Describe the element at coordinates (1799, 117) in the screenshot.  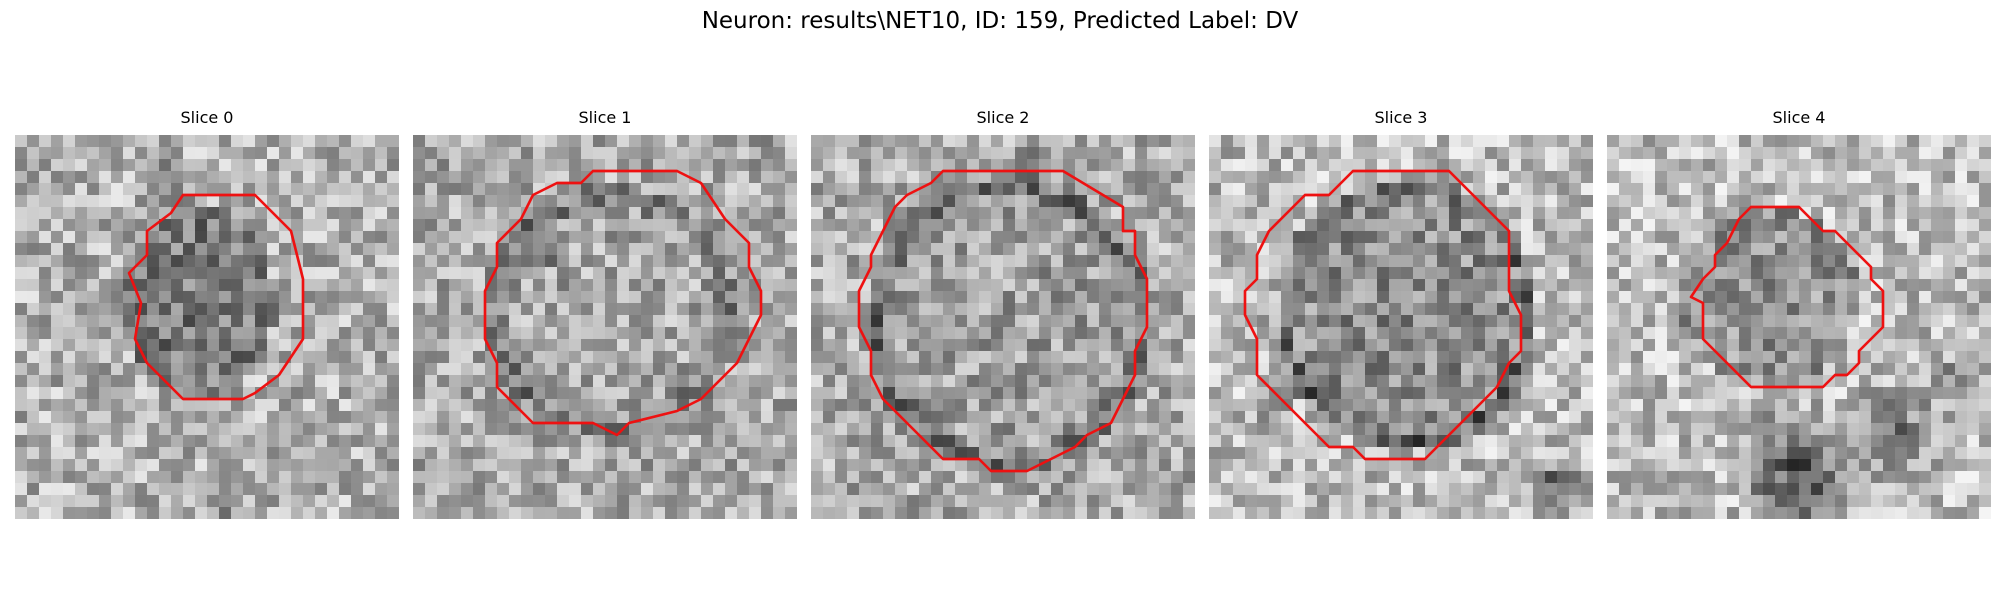
I see `slice-title-4: Slice 4` at that location.